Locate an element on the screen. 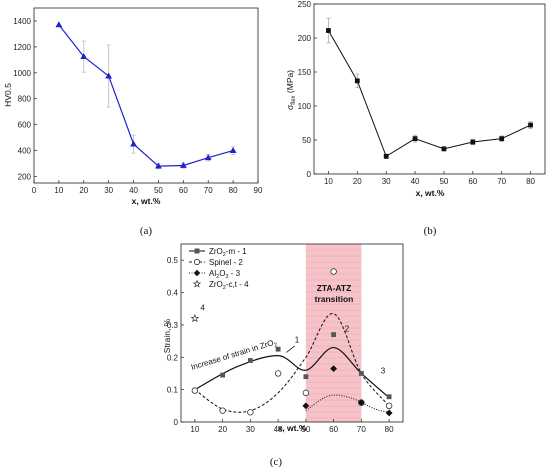 The width and height of the screenshot is (550, 473). legend-3-sub: 2 is located at coordinates (217, 277).